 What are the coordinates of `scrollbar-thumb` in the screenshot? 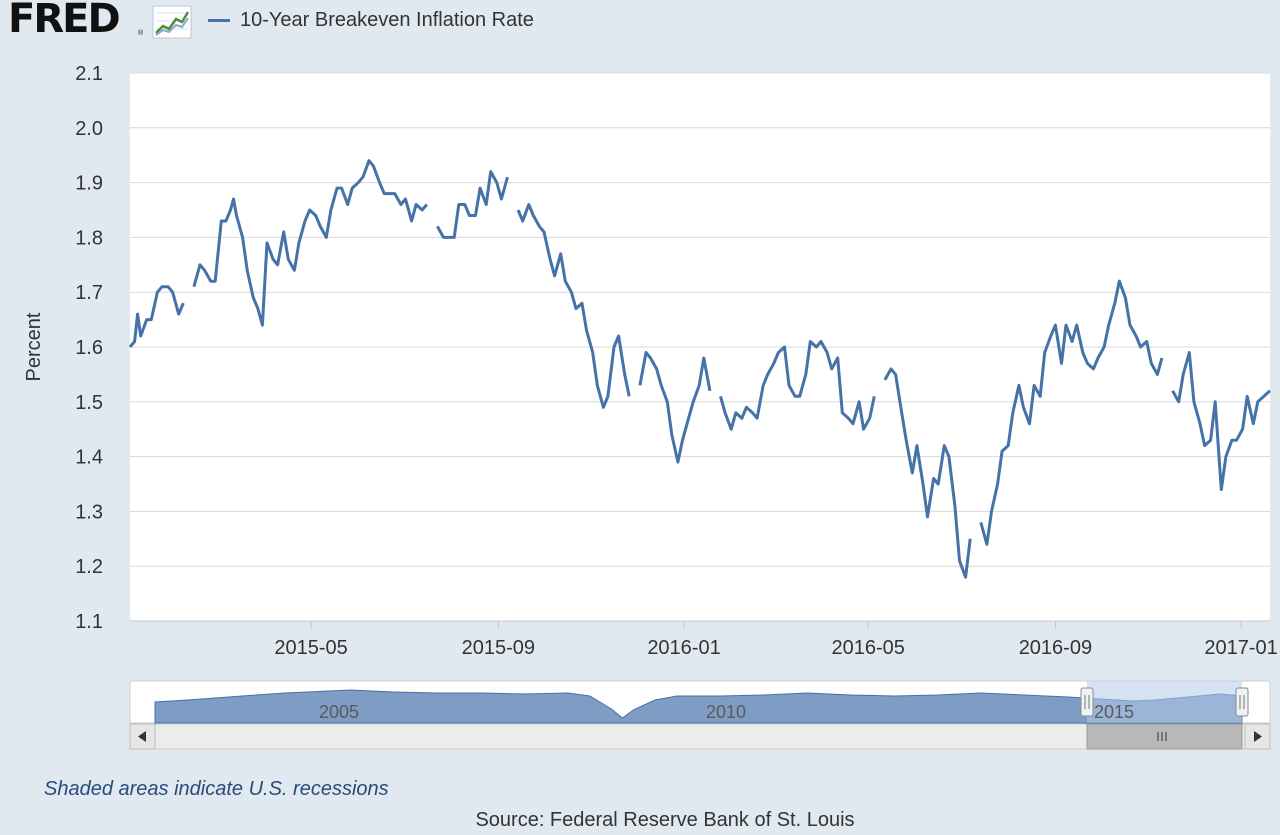 It's located at (1164, 736).